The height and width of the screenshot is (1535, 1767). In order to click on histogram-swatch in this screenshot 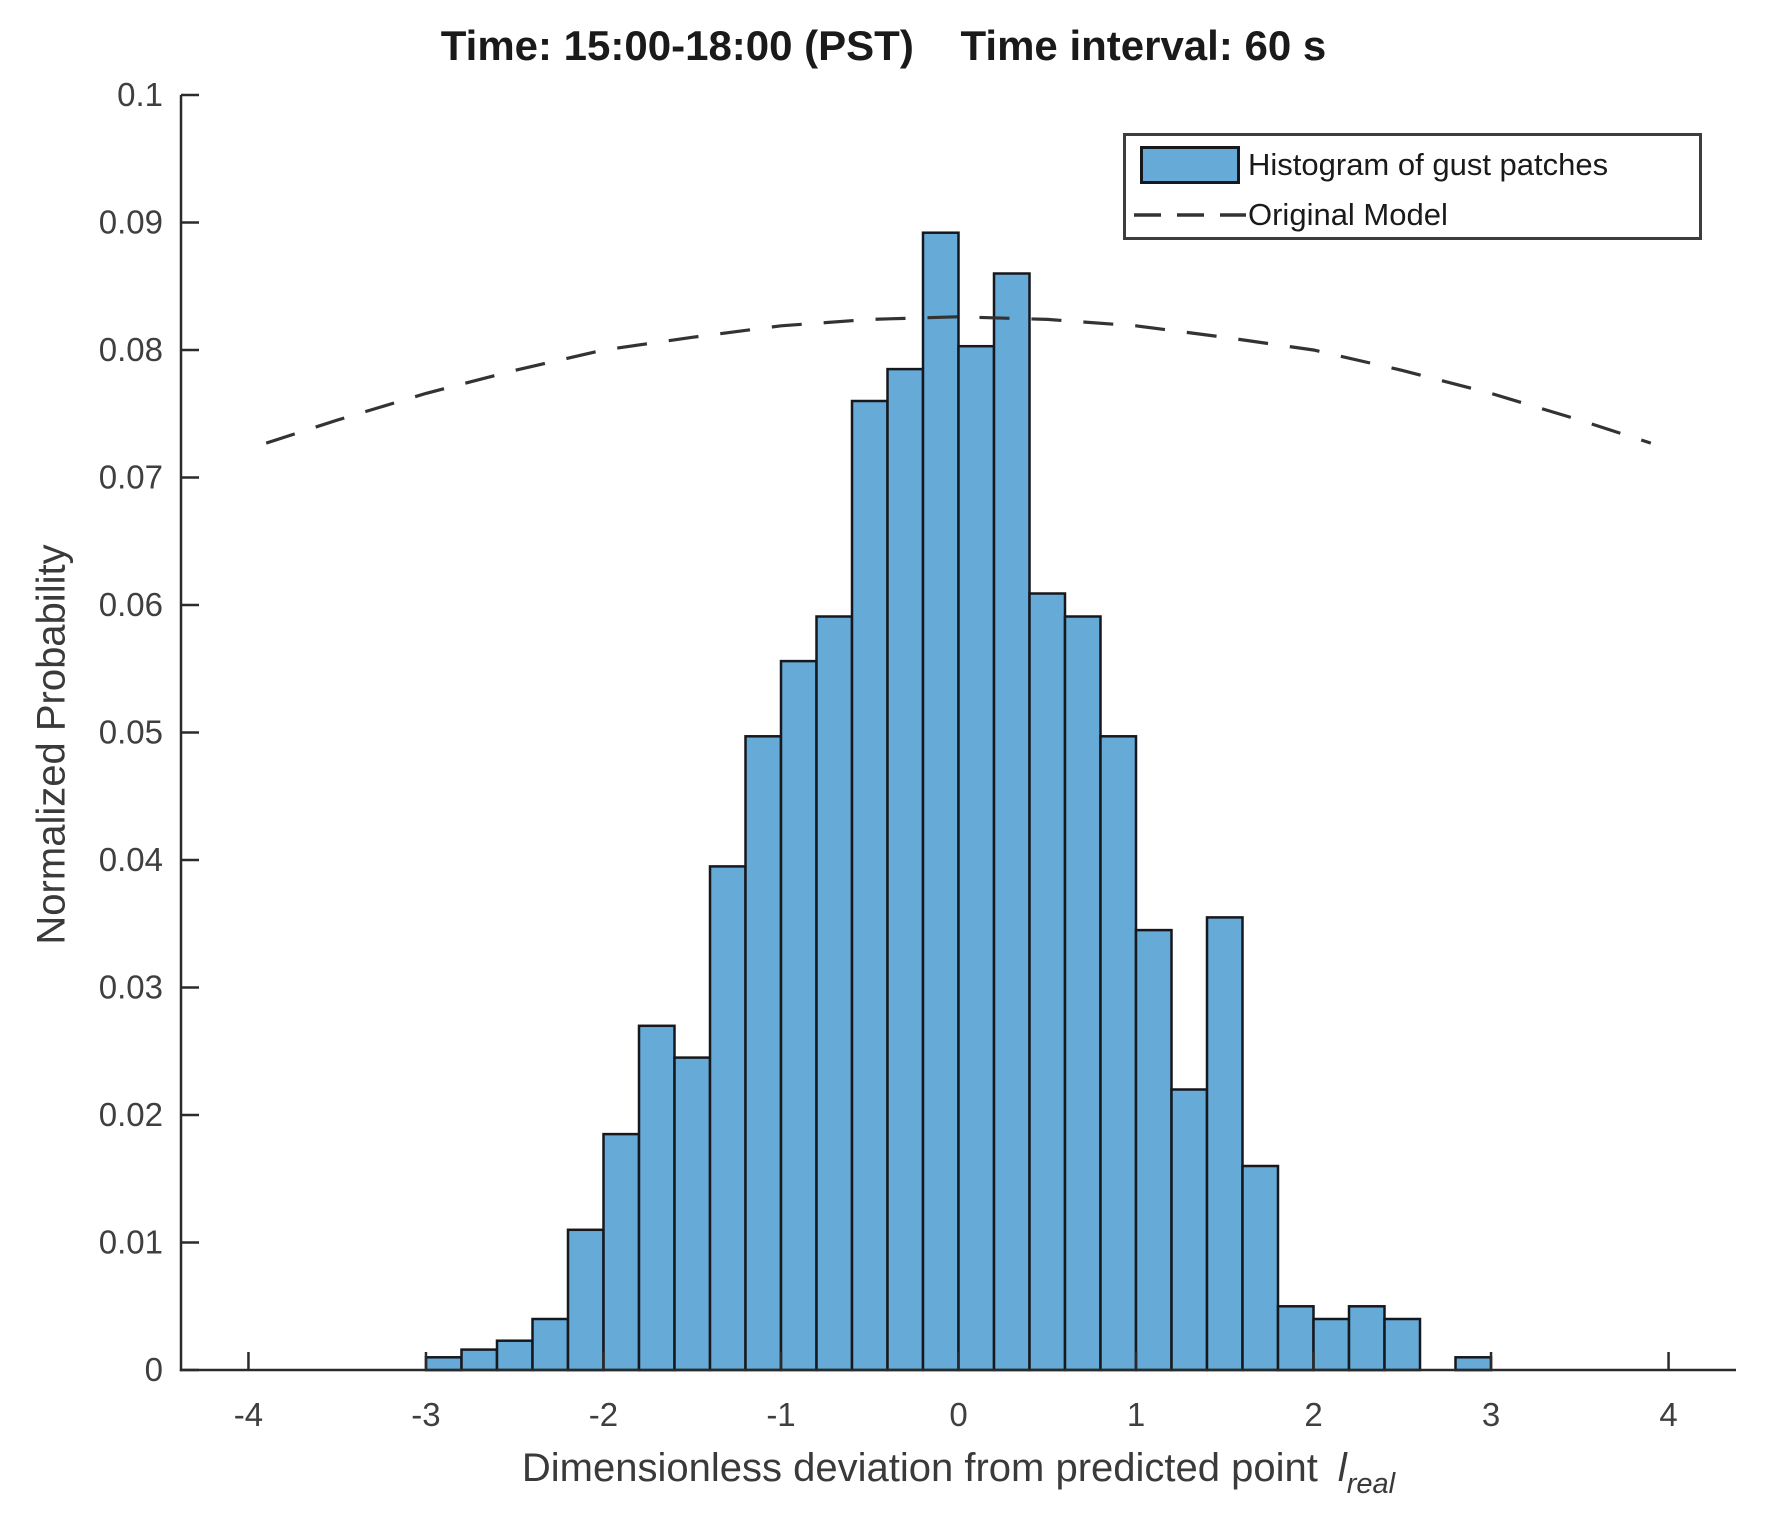, I will do `click(1190, 165)`.